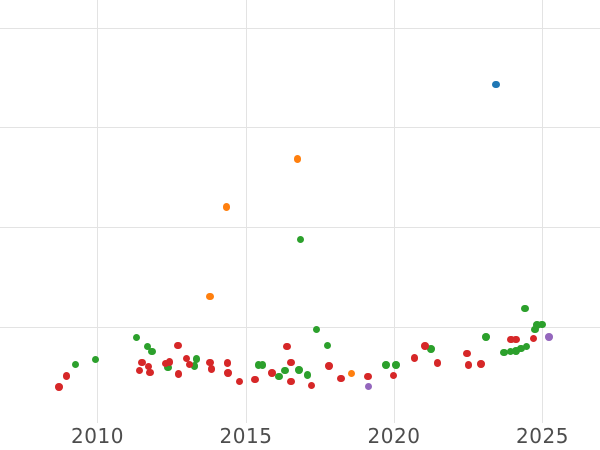  I want to click on x-tick-label-2010: 2010, so click(97, 436).